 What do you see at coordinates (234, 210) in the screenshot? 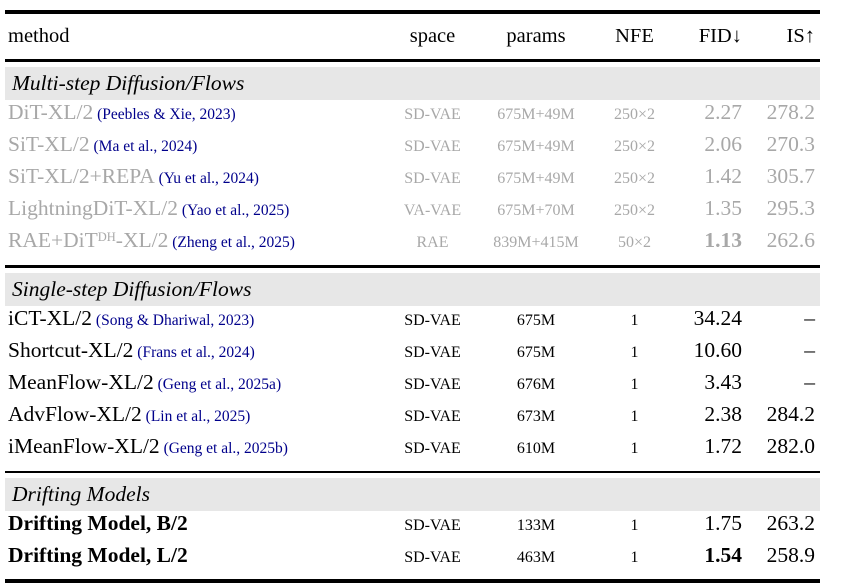
I see `citation-link: (Yao et al., 2025)` at bounding box center [234, 210].